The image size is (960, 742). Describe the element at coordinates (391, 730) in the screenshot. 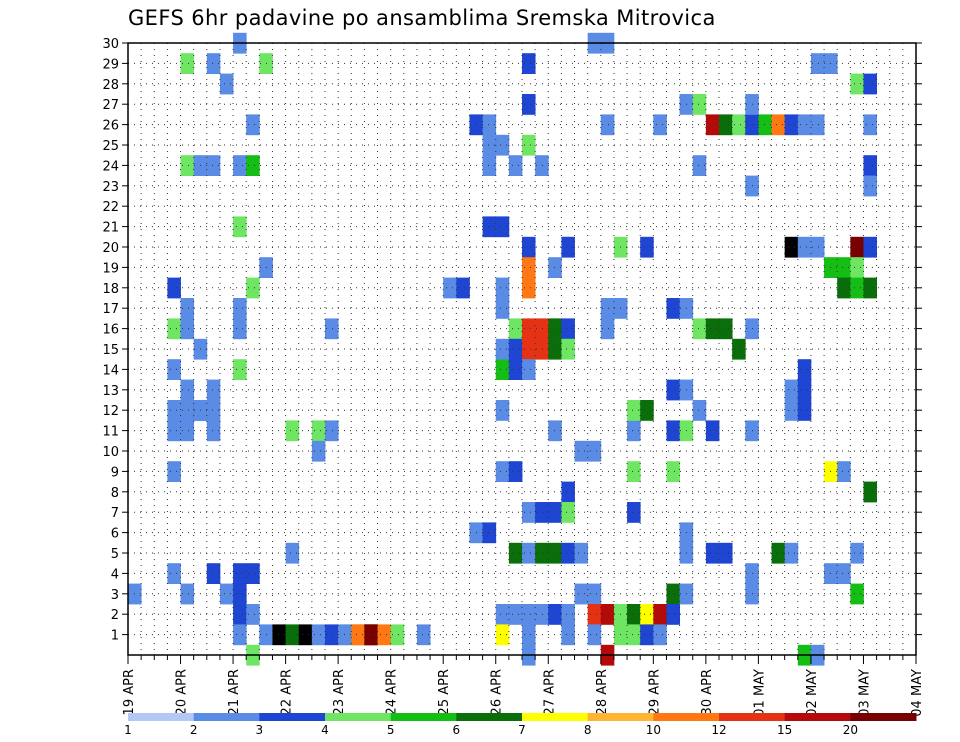

I see `colorbar-label: 5` at that location.